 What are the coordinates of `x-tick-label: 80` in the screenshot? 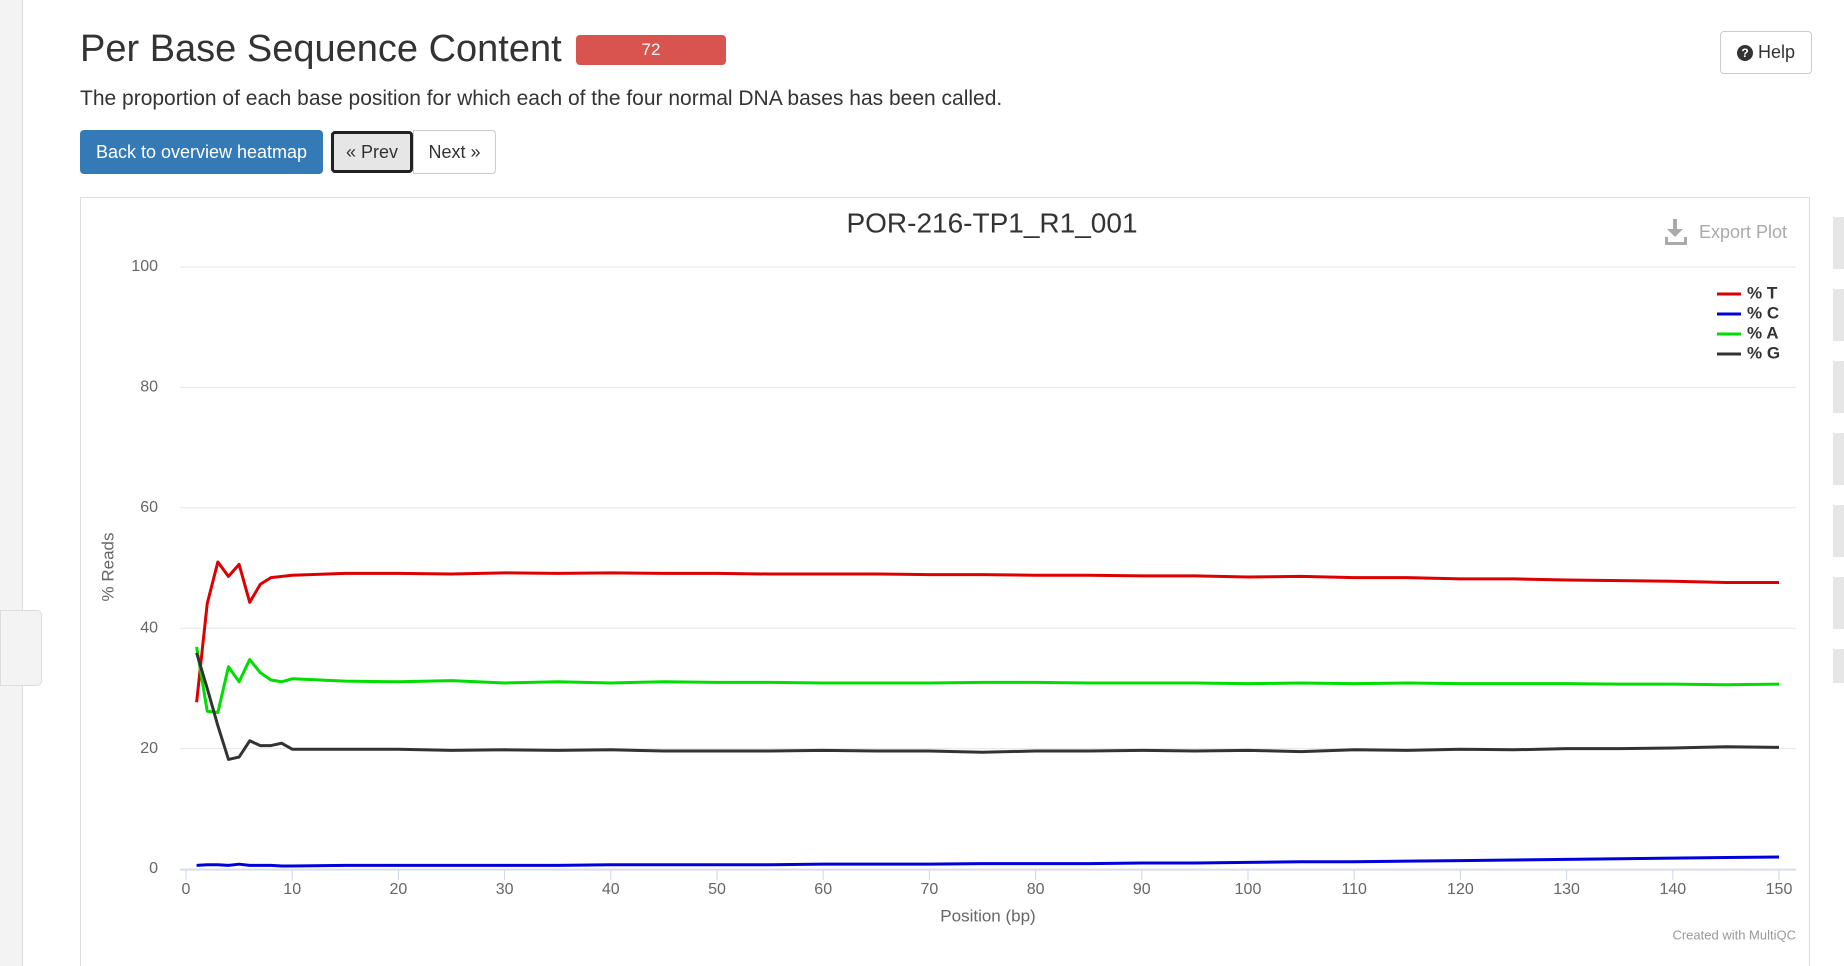 It's located at (1036, 889).